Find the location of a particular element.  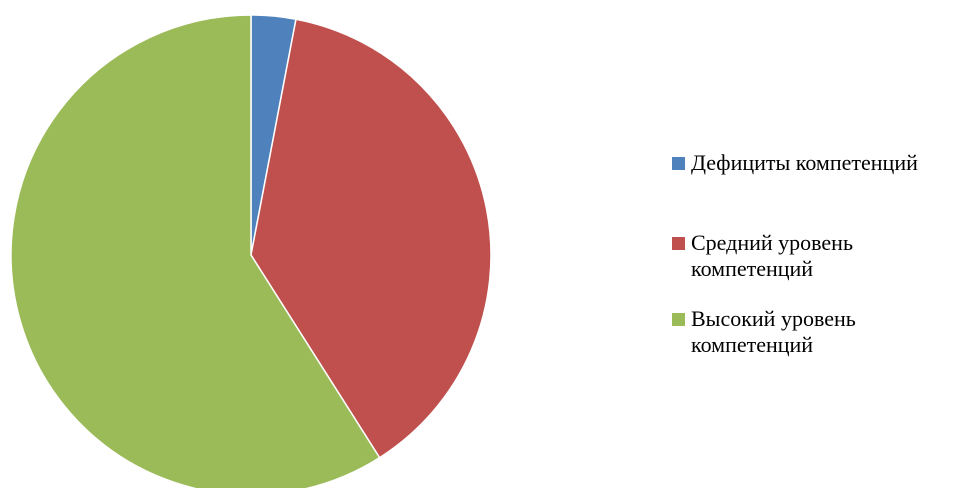

legend-item-high: Высокий уровень компетенций is located at coordinates (781, 332).